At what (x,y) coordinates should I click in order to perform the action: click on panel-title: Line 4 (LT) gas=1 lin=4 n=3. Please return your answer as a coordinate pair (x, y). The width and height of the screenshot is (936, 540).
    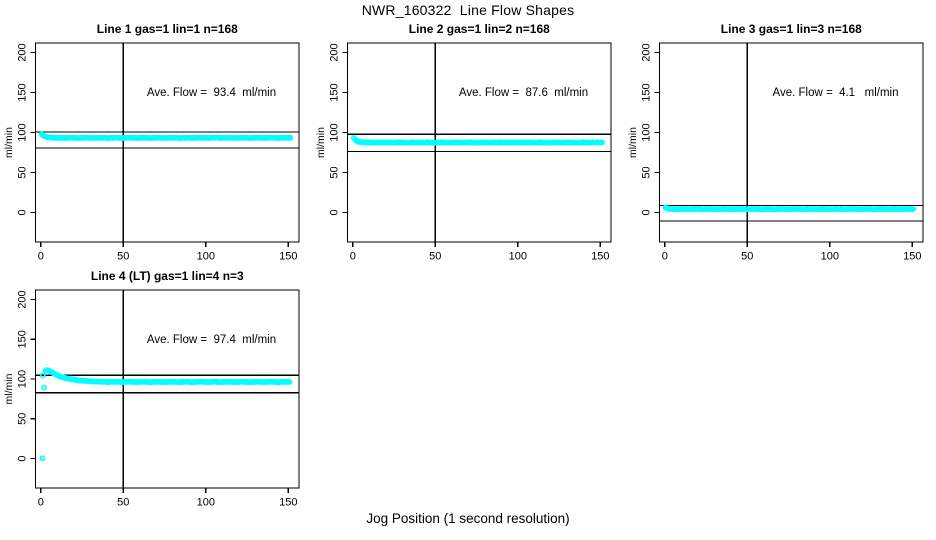
    Looking at the image, I should click on (167, 276).